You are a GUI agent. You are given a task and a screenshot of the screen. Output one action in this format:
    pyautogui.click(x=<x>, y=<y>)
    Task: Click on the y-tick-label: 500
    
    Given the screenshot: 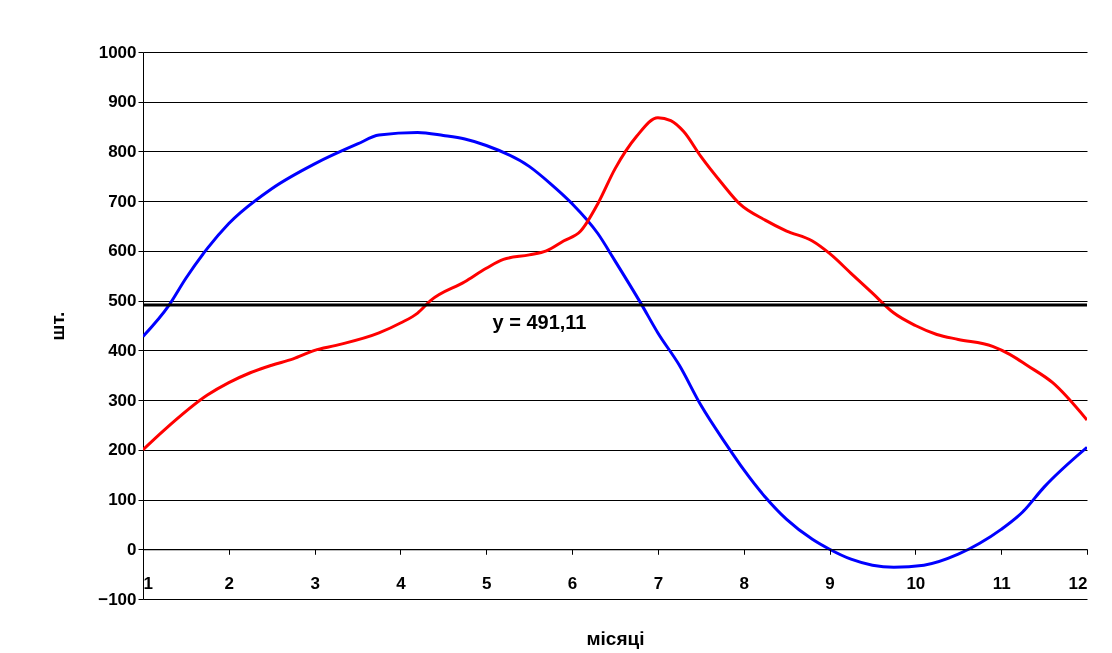 What is the action you would take?
    pyautogui.click(x=122, y=301)
    